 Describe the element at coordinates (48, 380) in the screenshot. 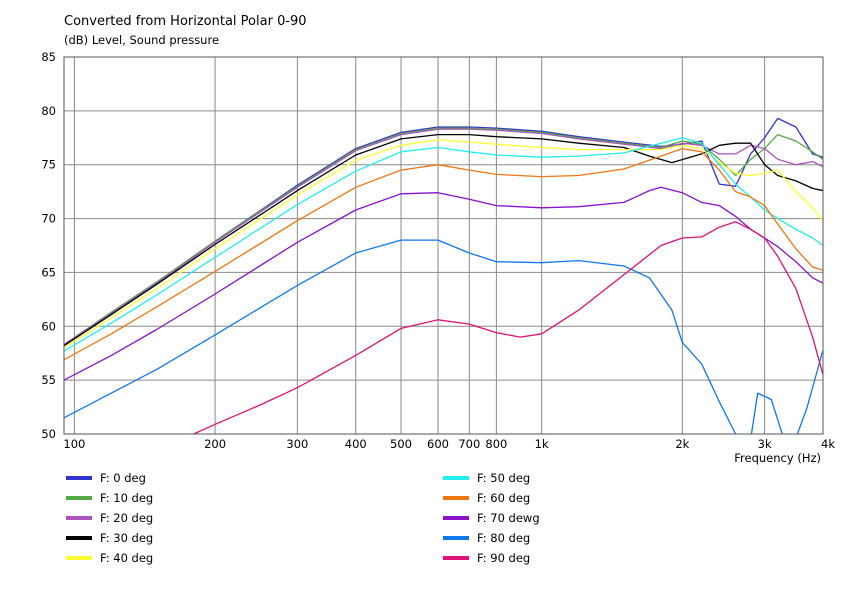

I see `y-tick-label: 55` at that location.